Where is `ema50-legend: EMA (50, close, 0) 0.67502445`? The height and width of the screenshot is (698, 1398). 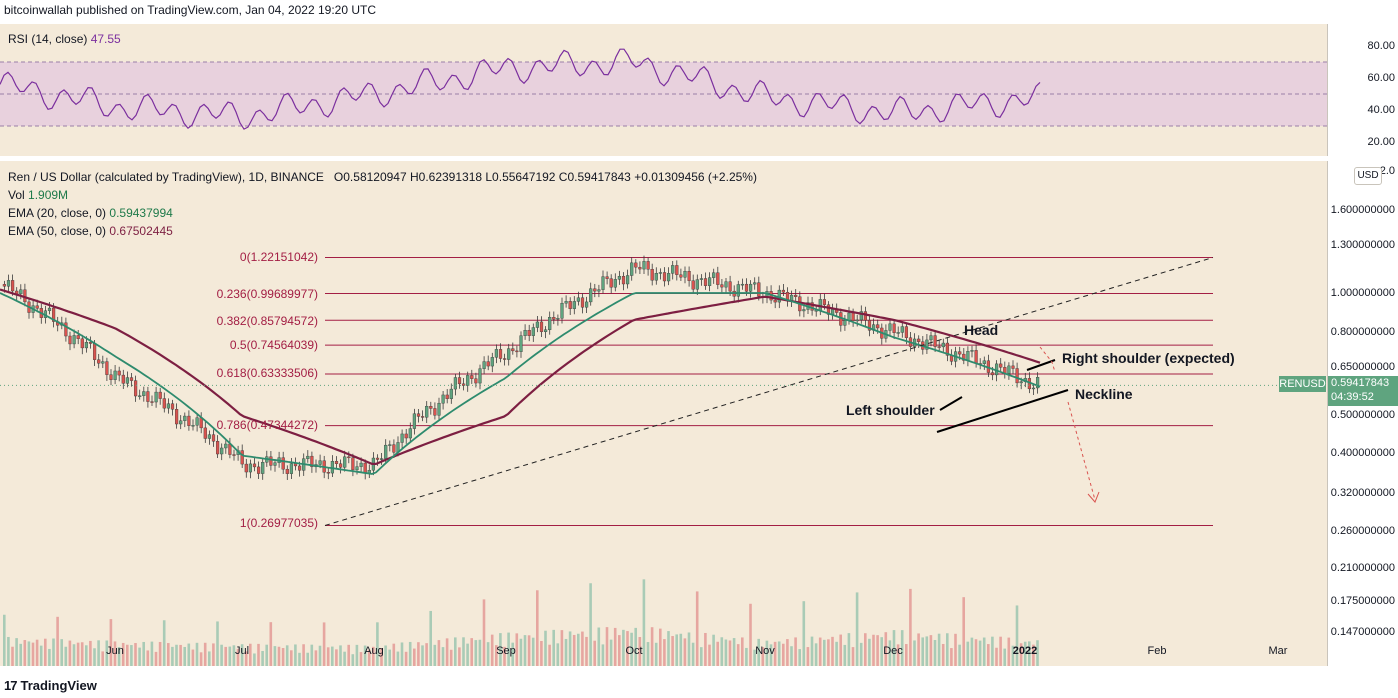
ema50-legend: EMA (50, close, 0) 0.67502445 is located at coordinates (90, 231).